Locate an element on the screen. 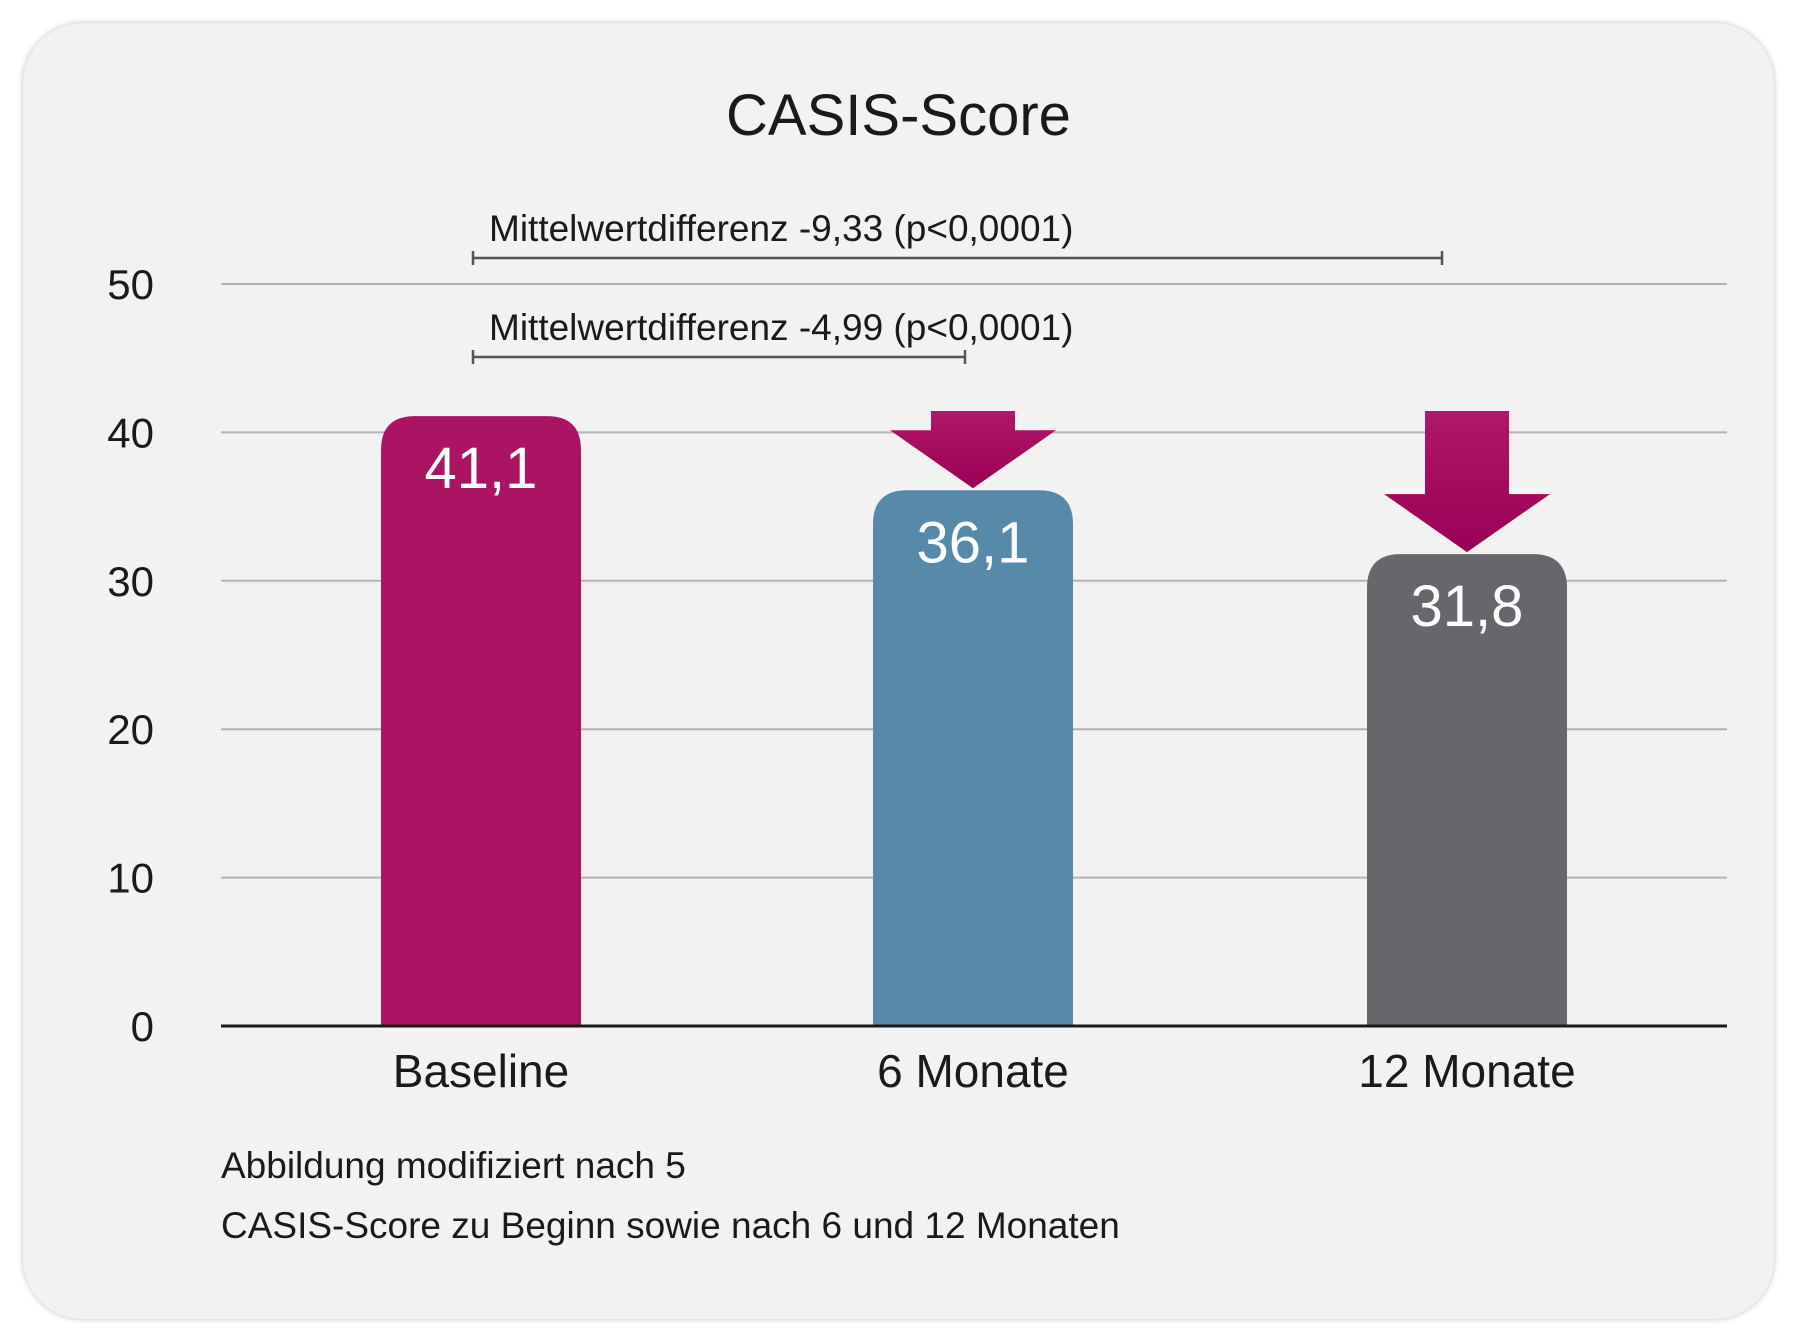 This screenshot has height=1342, width=1797. bar-value-label: 31,8 is located at coordinates (1467, 606).